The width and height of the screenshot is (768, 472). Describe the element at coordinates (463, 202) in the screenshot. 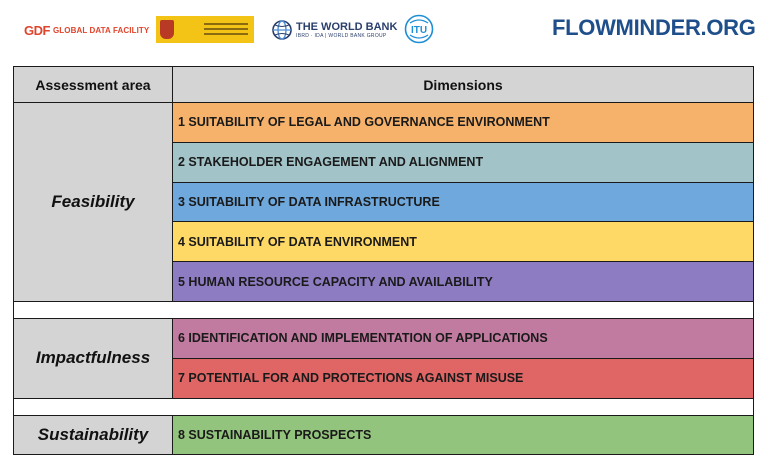

I see `dimension-data-infrastructure: 3 SUITABILITY OF DATA INFRASTRUCTURE` at that location.